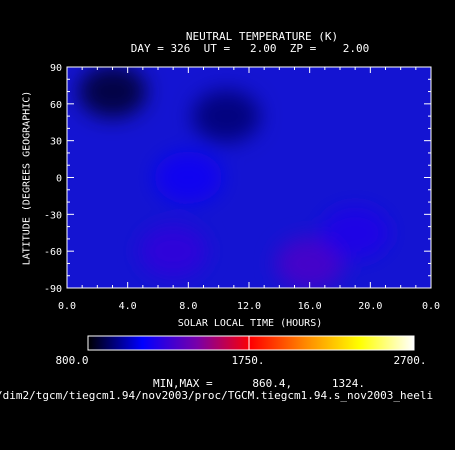 The height and width of the screenshot is (450, 455). What do you see at coordinates (72, 360) in the screenshot?
I see `colorbar-min-label: 800.0` at bounding box center [72, 360].